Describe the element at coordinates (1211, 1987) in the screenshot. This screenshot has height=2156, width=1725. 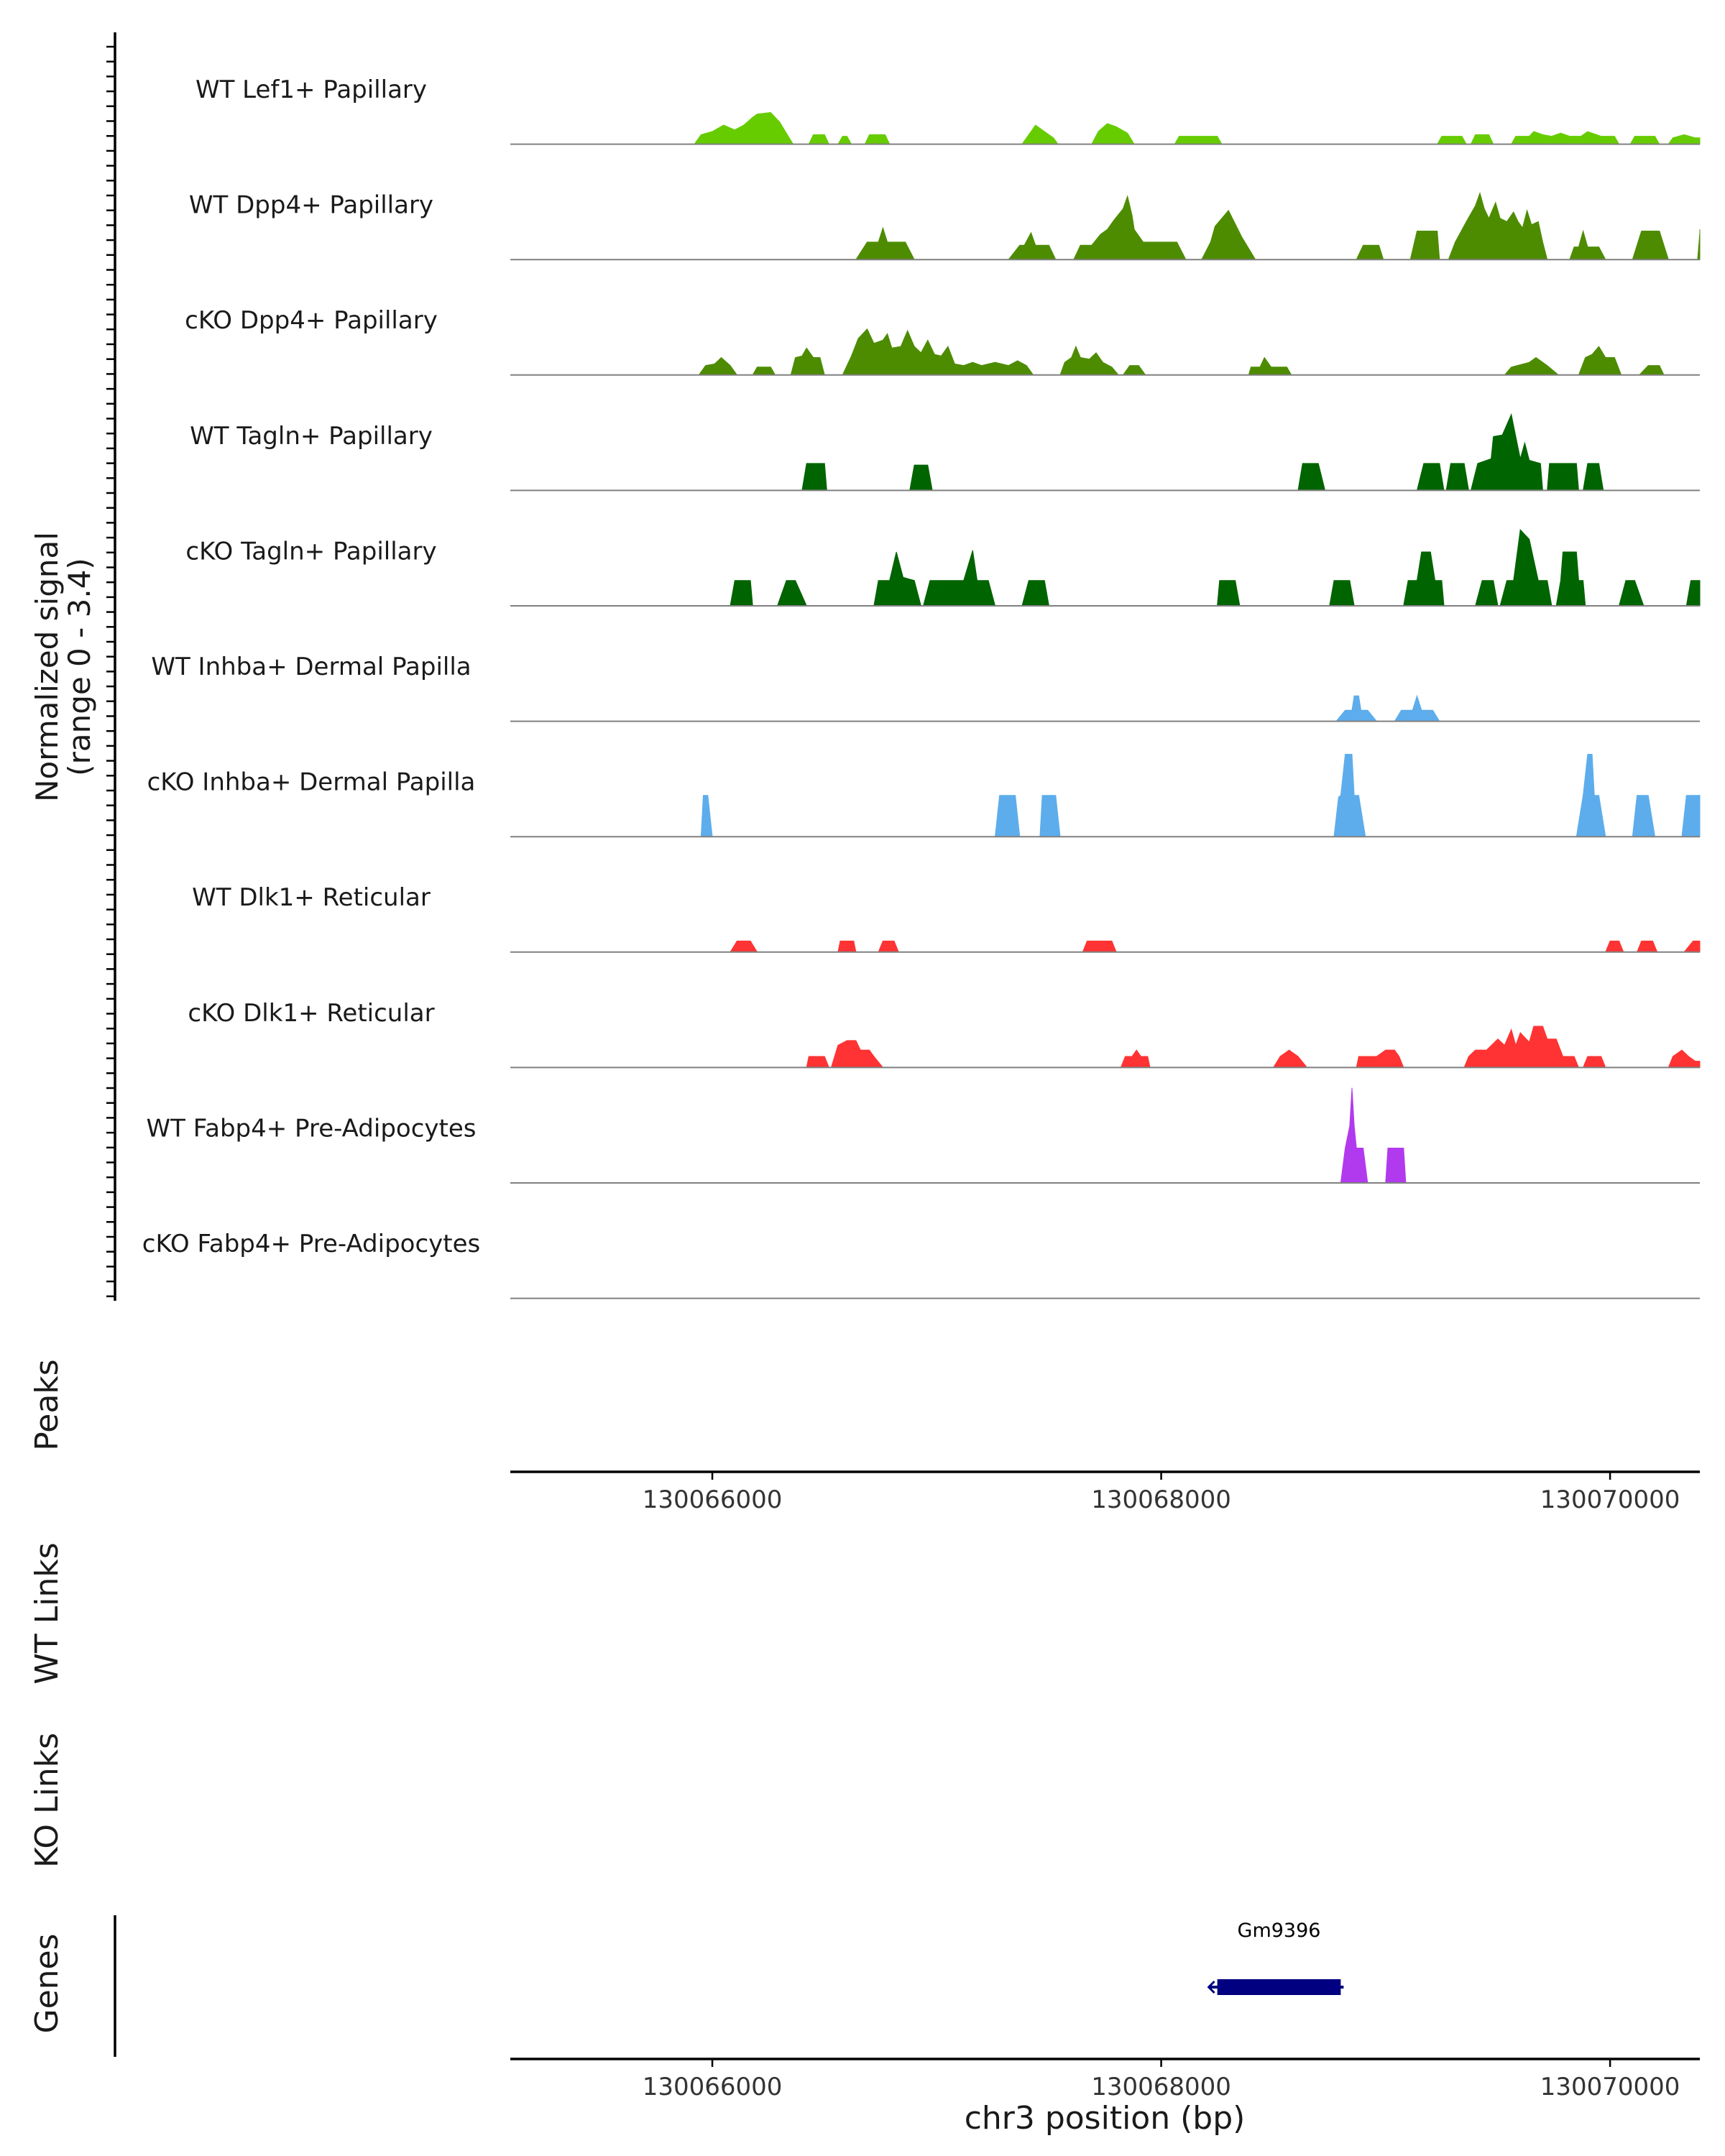
I see `strand-arrow-icon` at that location.